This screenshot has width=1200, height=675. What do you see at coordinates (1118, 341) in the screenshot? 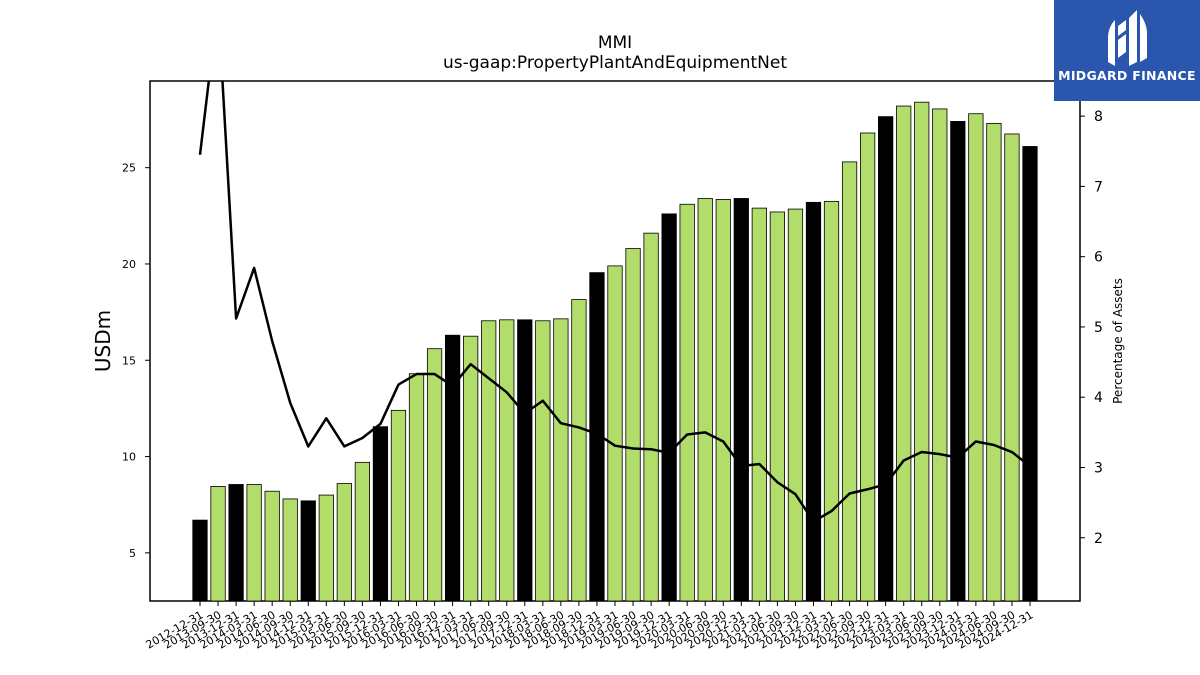
I see `right-y-axis-label: Percentage of Assets` at bounding box center [1118, 341].